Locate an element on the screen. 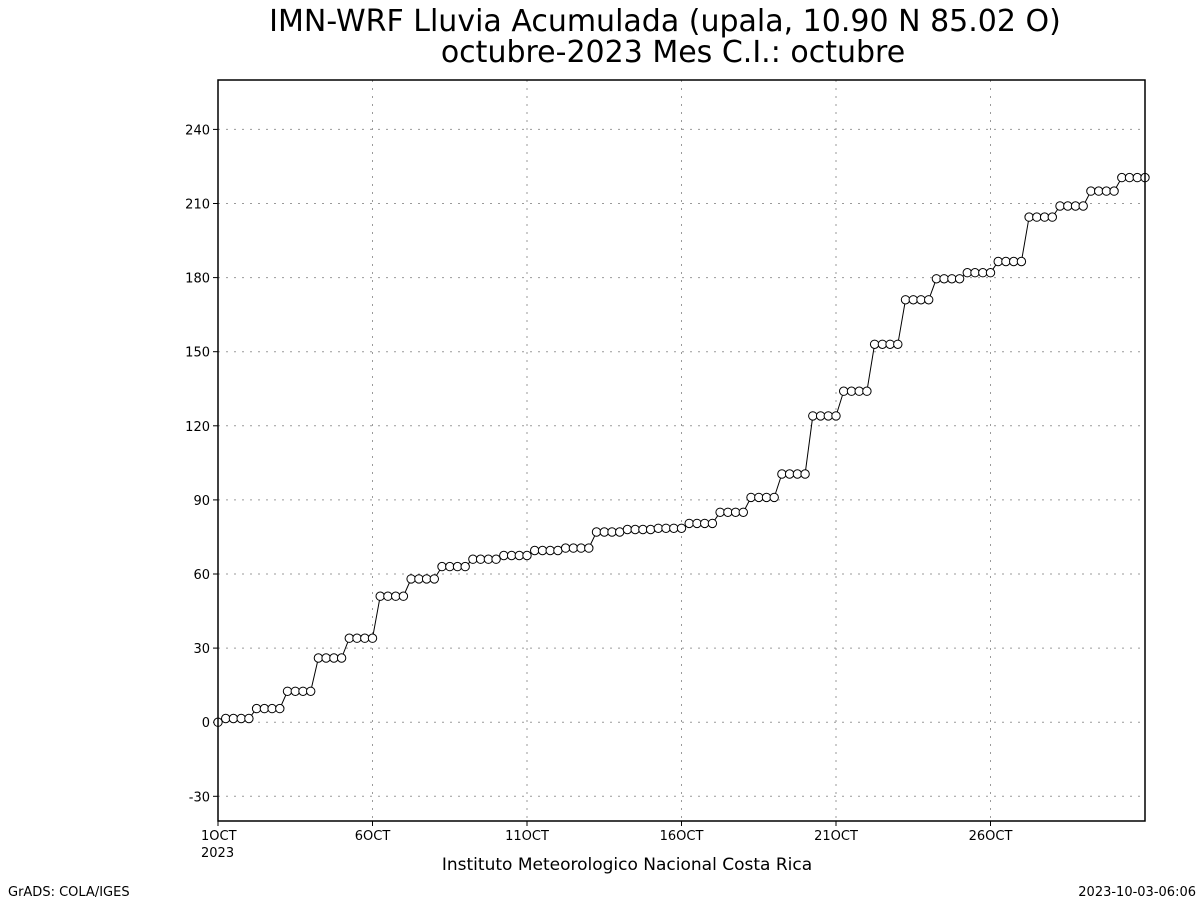  x-tick-sublabel: 2023 is located at coordinates (217, 853).